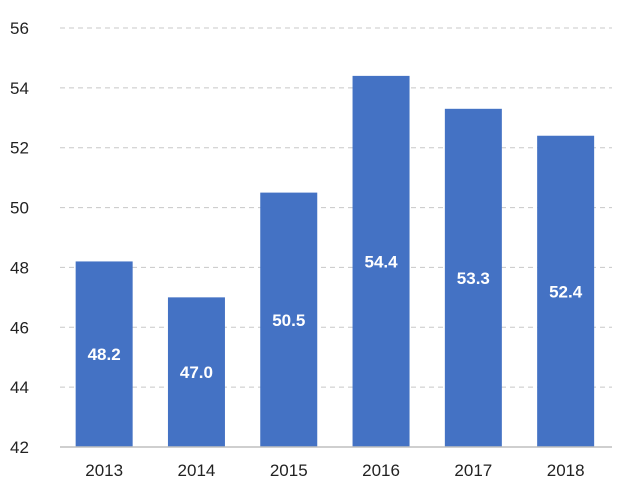  Describe the element at coordinates (19, 387) in the screenshot. I see `y-tick-label: 44` at that location.